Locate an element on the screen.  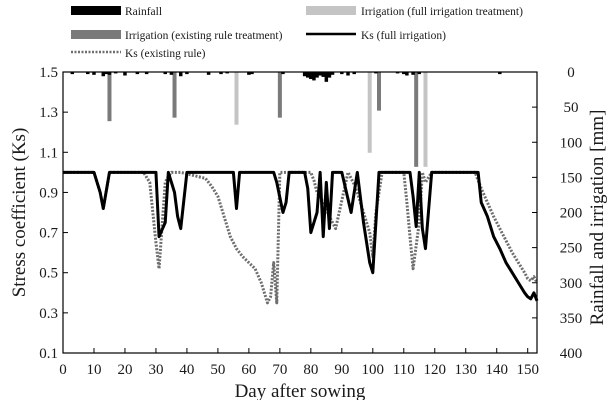
y-right-tick-label: 50 is located at coordinates (571, 108).